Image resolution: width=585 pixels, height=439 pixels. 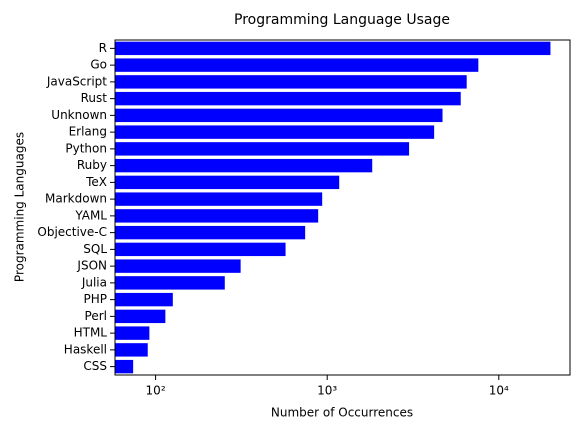 What do you see at coordinates (98, 65) in the screenshot?
I see `y-tick-label: Go` at bounding box center [98, 65].